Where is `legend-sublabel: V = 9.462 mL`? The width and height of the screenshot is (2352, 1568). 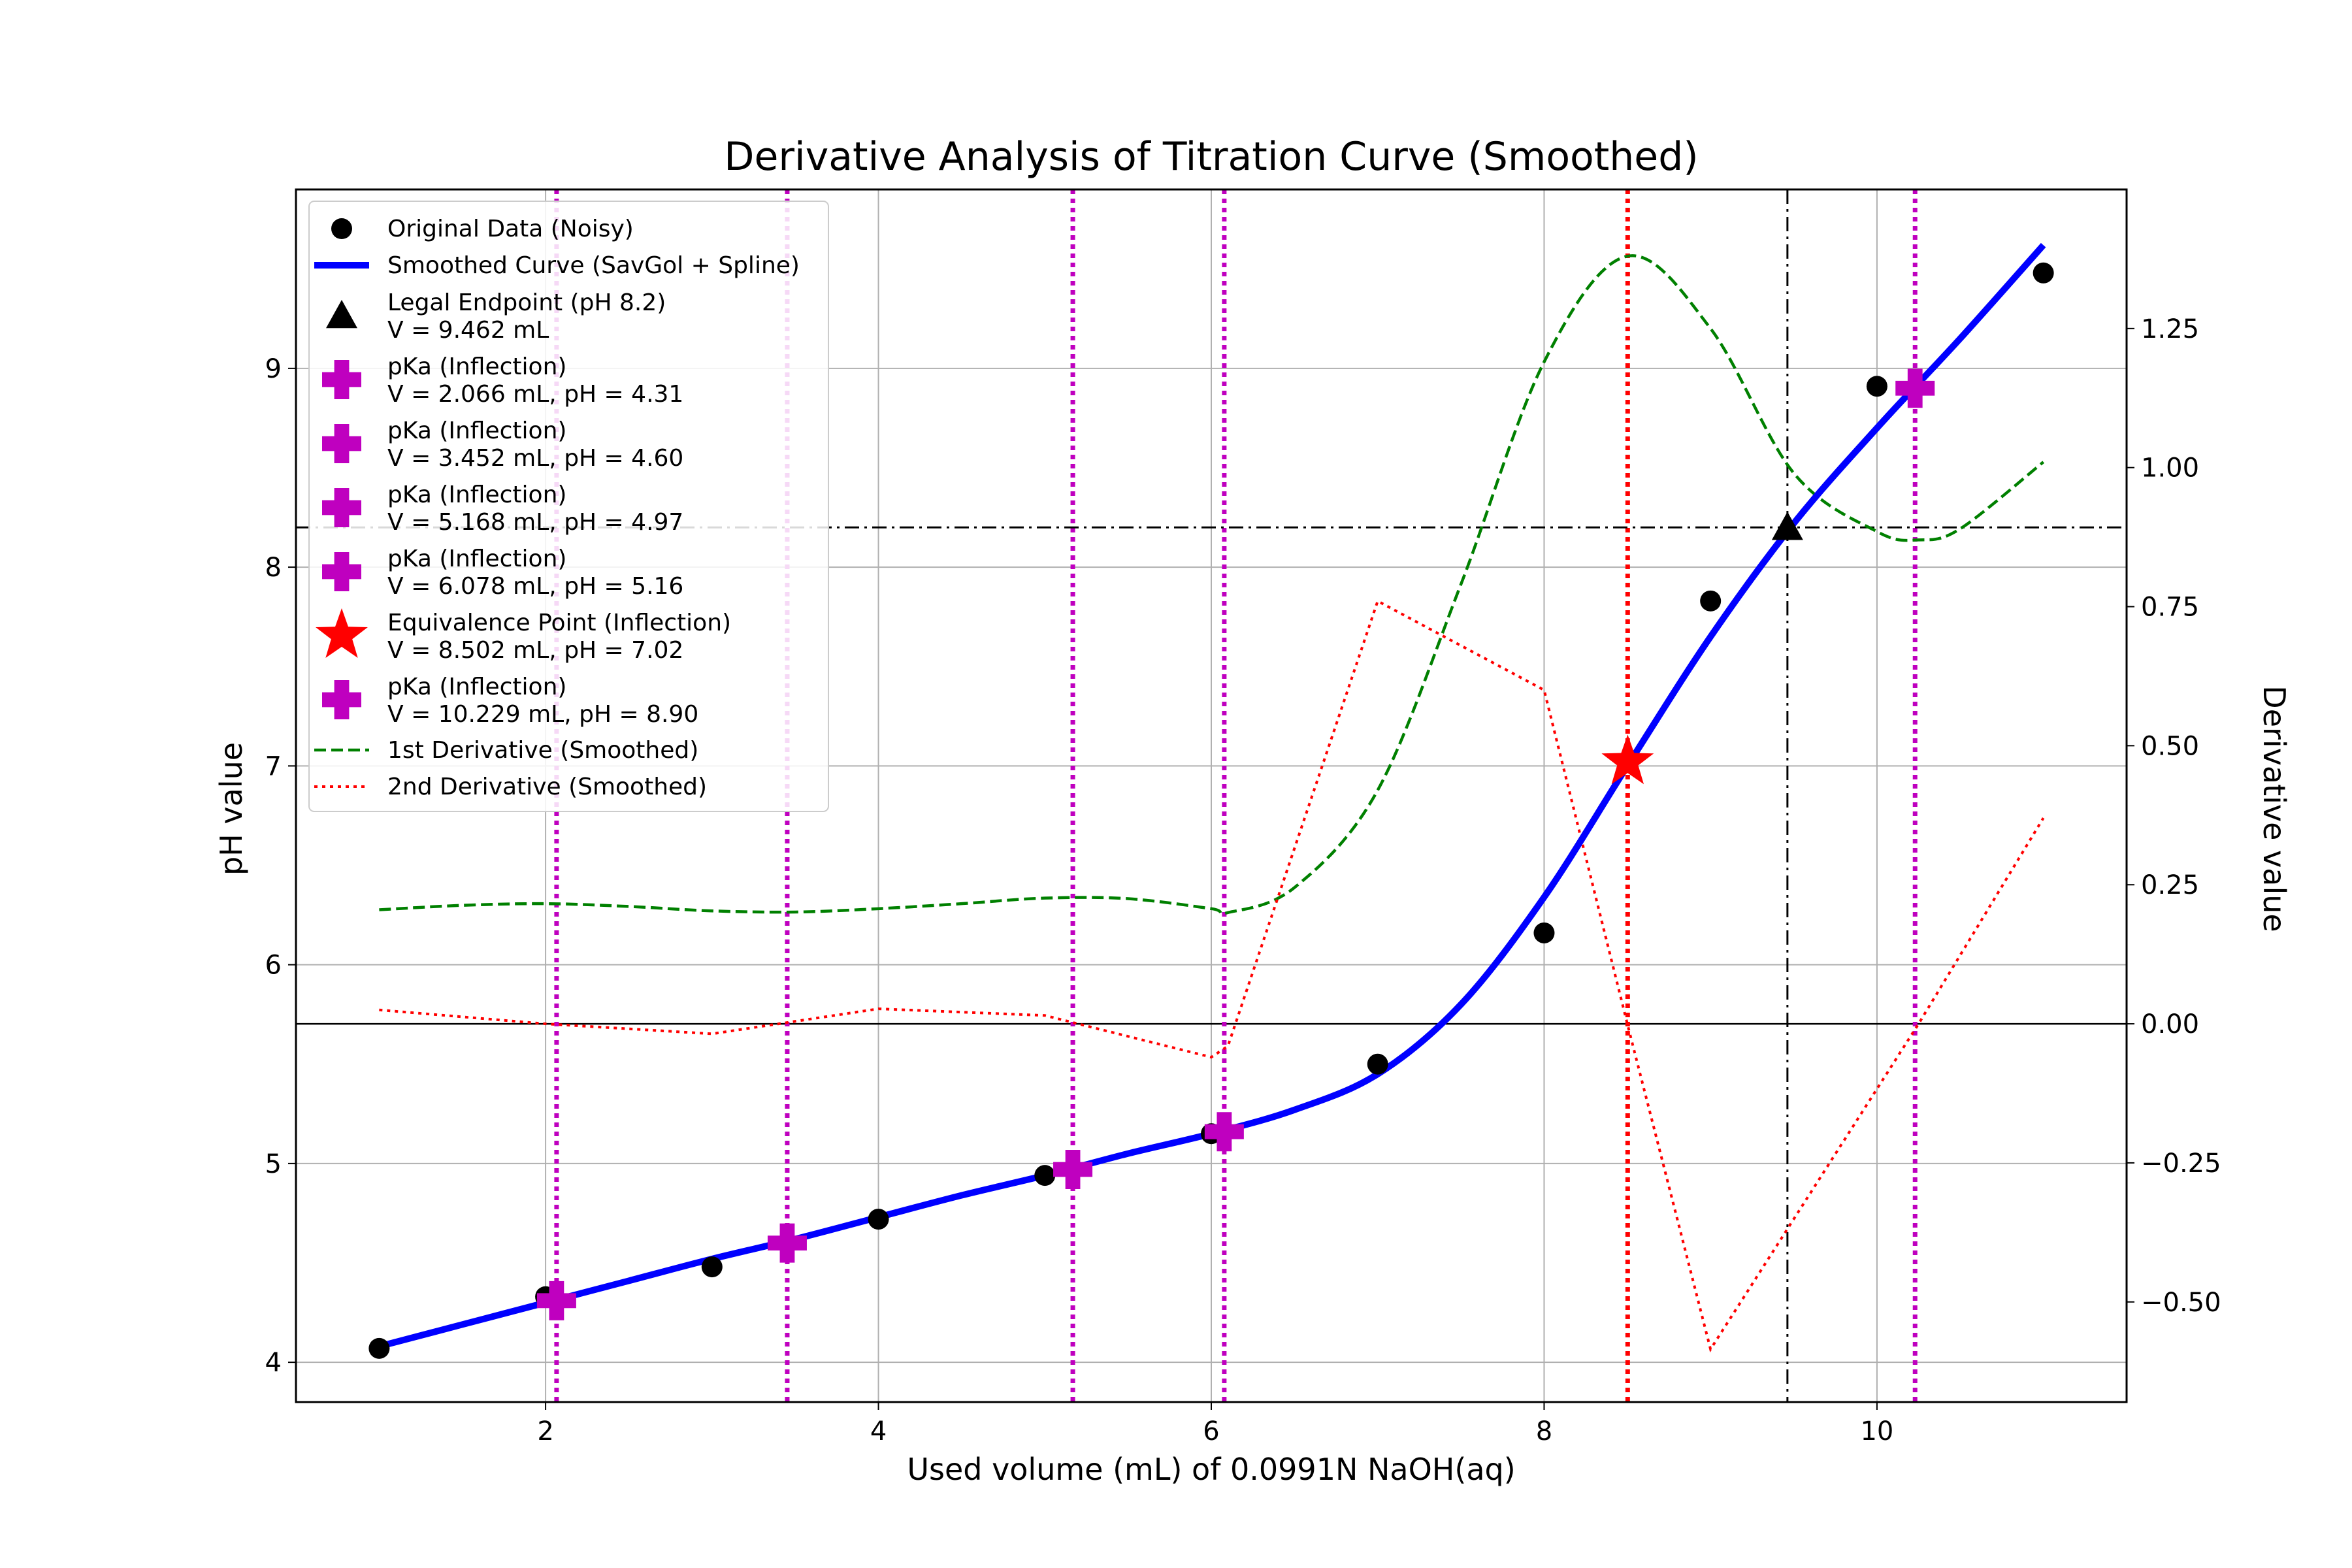
legend-sublabel: V = 9.462 mL is located at coordinates (468, 330).